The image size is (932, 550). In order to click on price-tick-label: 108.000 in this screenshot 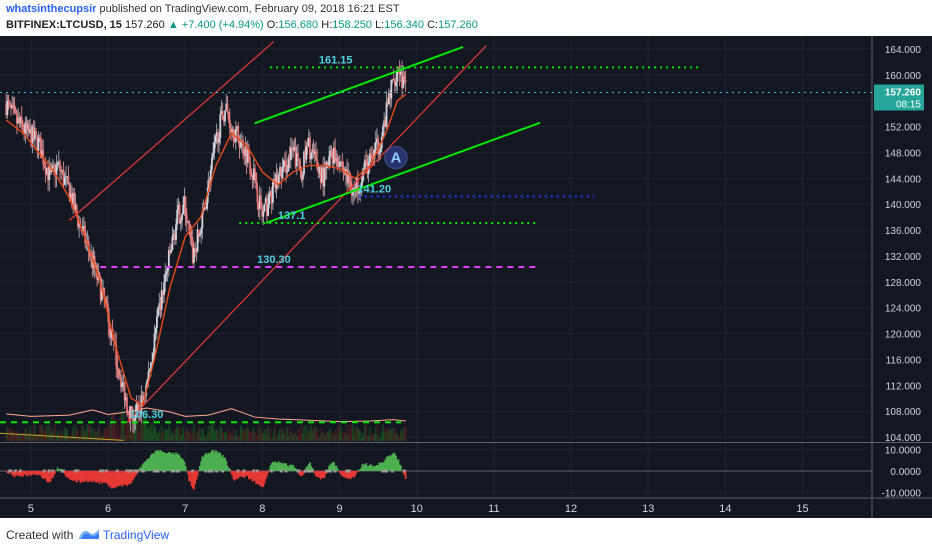, I will do `click(903, 412)`.